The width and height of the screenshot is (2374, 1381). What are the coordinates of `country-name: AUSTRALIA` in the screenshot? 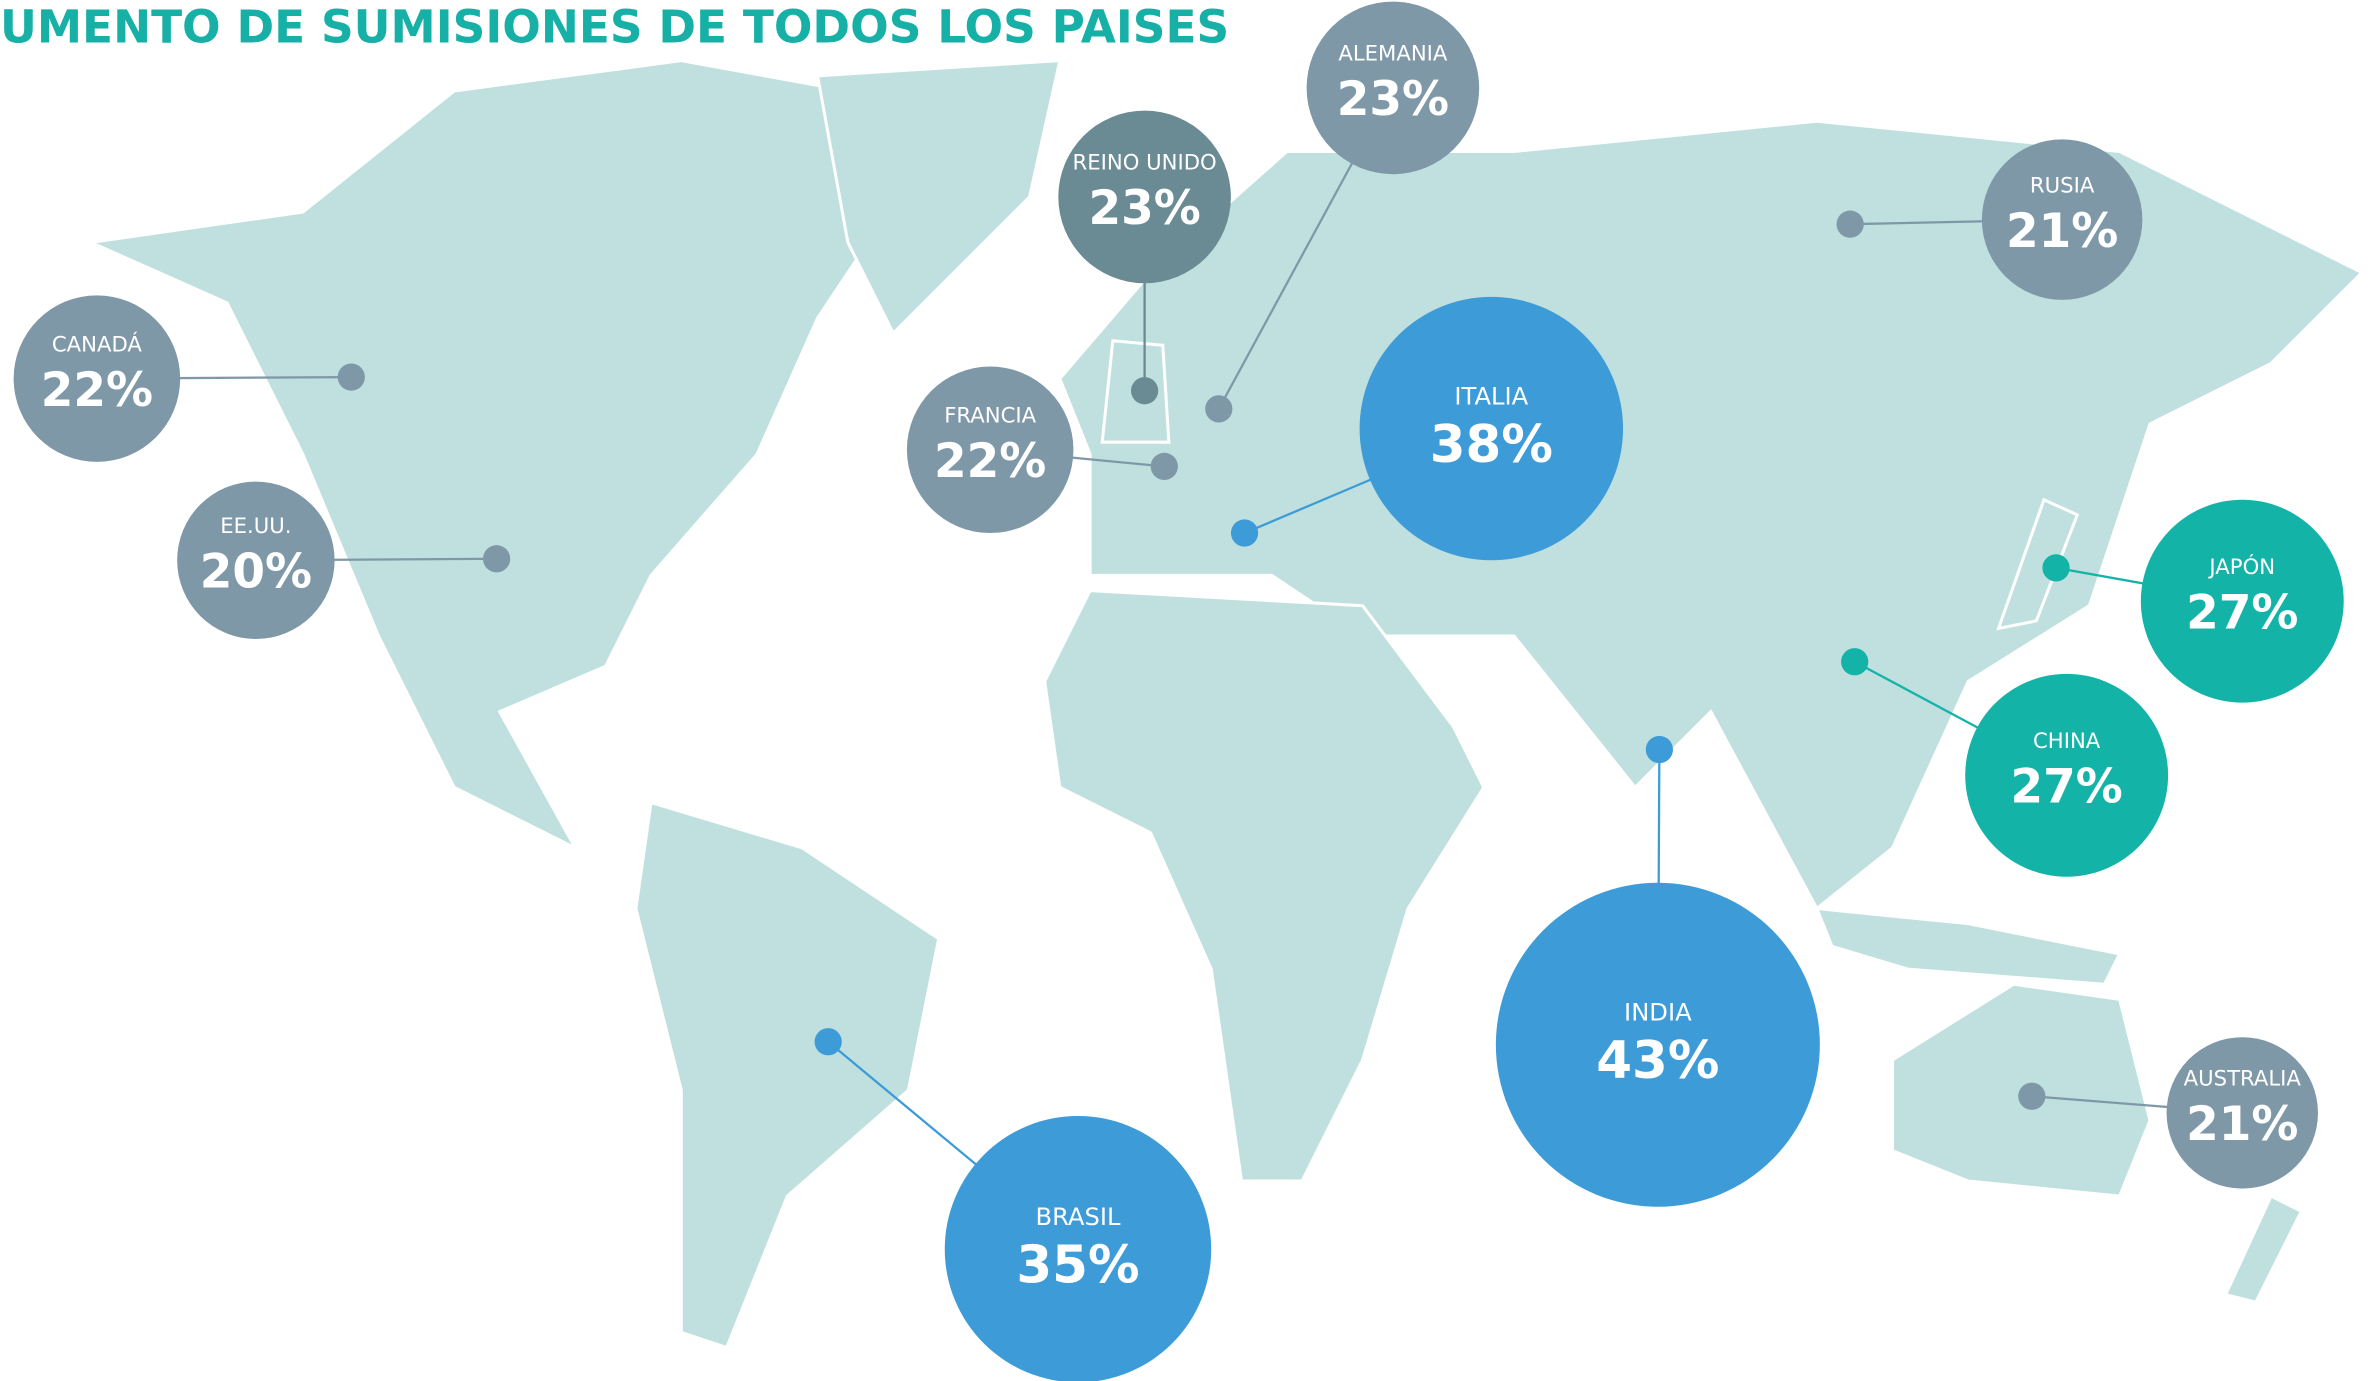 It's located at (2243, 1078).